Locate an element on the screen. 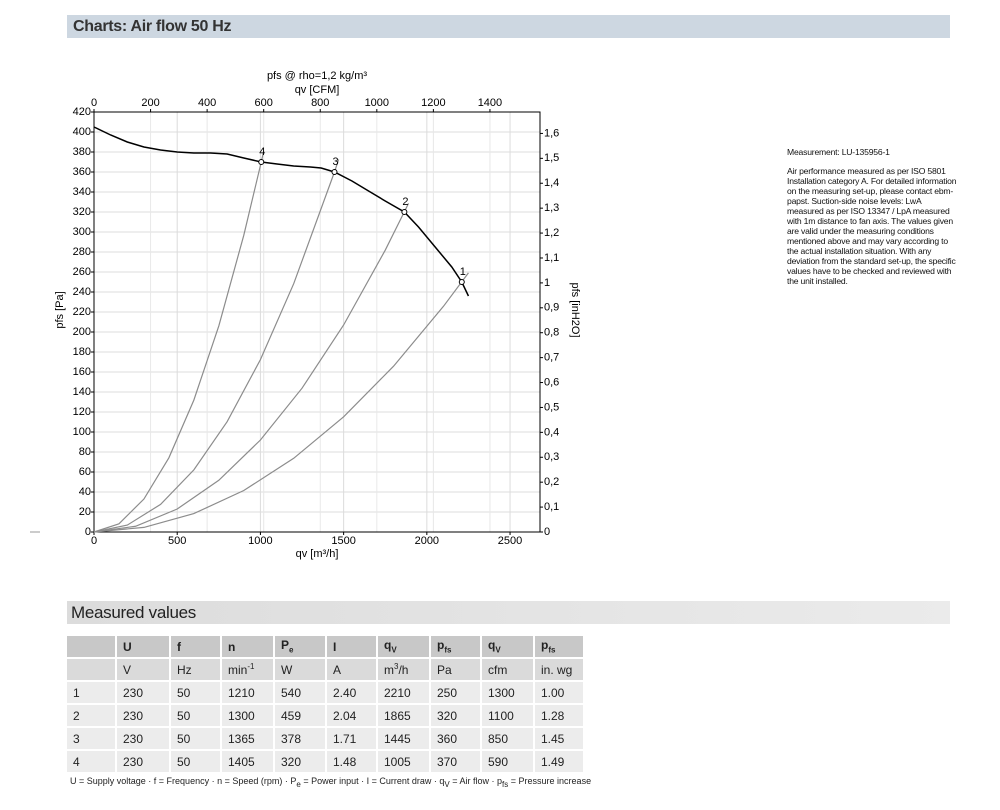 The height and width of the screenshot is (810, 1000). x-tick-label: 2500 is located at coordinates (510, 541).